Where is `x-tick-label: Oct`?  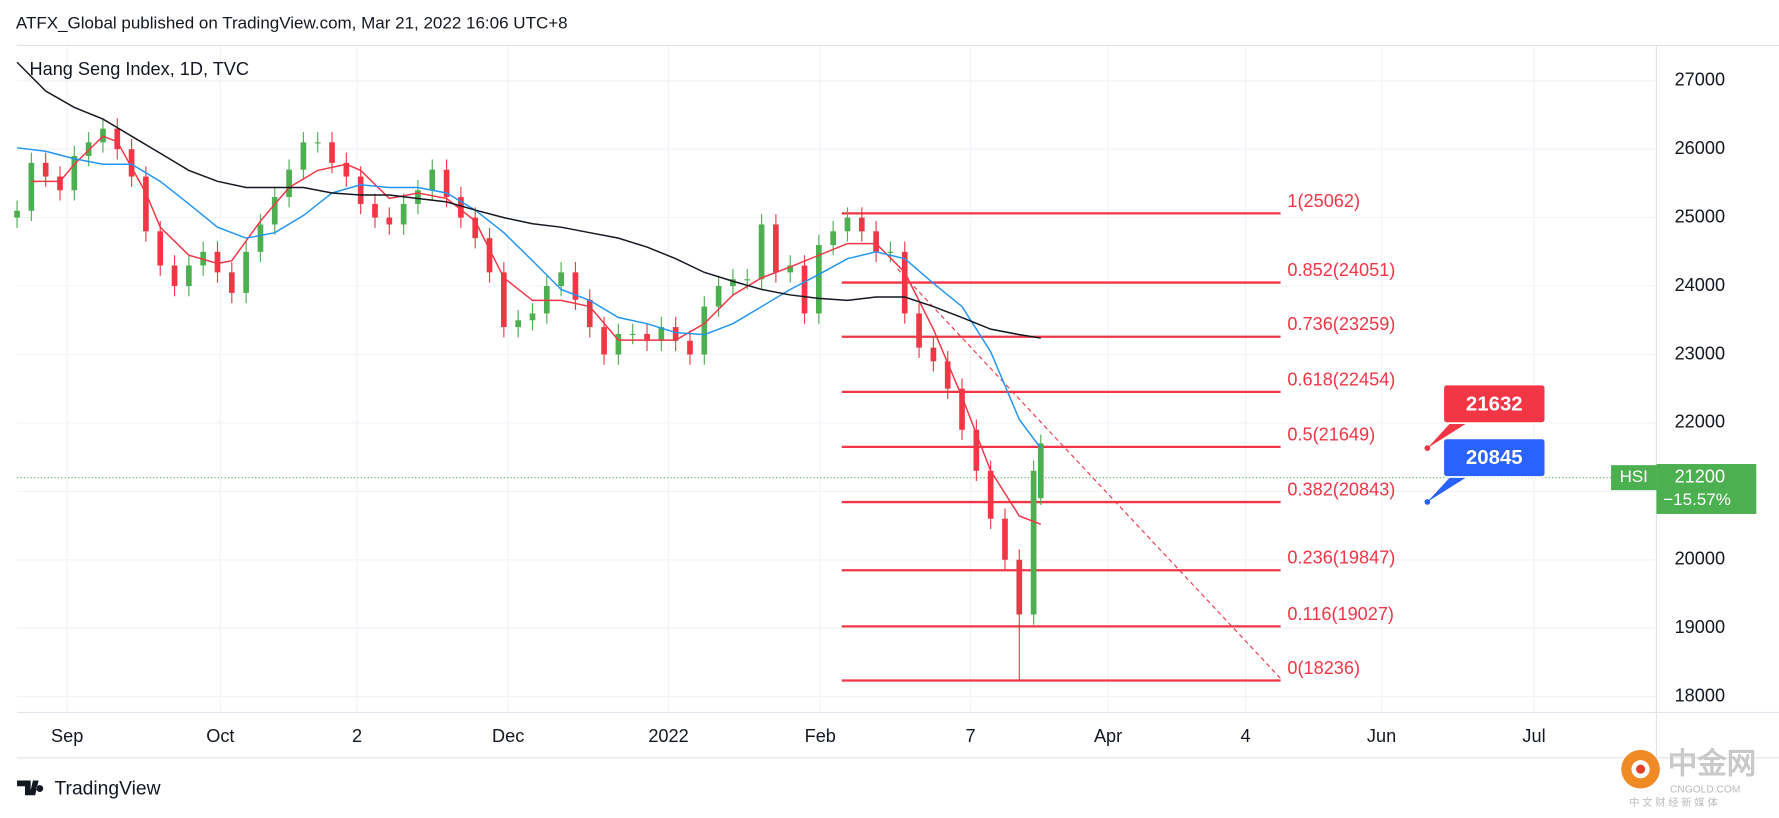
x-tick-label: Oct is located at coordinates (220, 736).